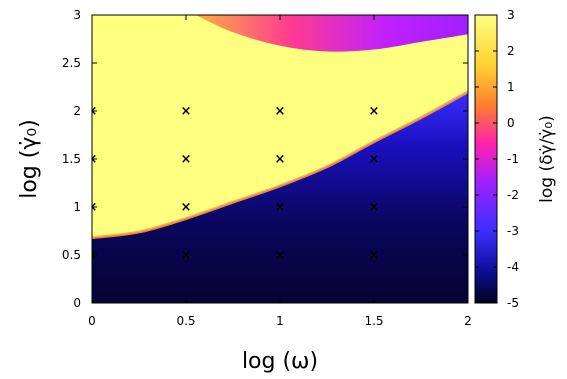  What do you see at coordinates (186, 111) in the screenshot?
I see `marker-0.5-2: ×` at bounding box center [186, 111].